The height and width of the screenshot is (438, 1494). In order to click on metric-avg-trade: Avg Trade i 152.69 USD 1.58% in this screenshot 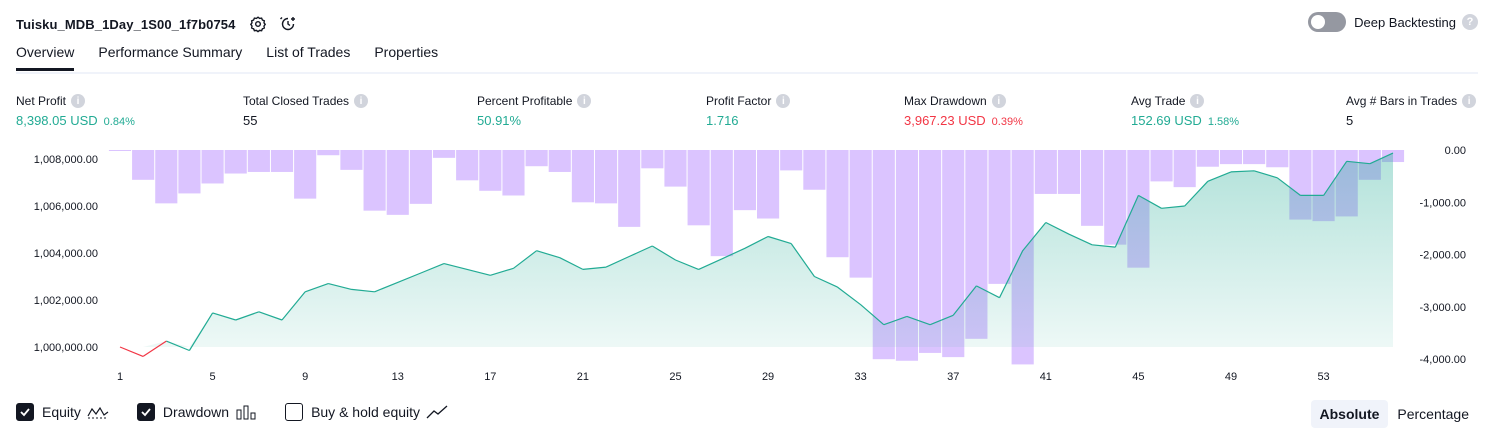, I will do `click(1185, 111)`.